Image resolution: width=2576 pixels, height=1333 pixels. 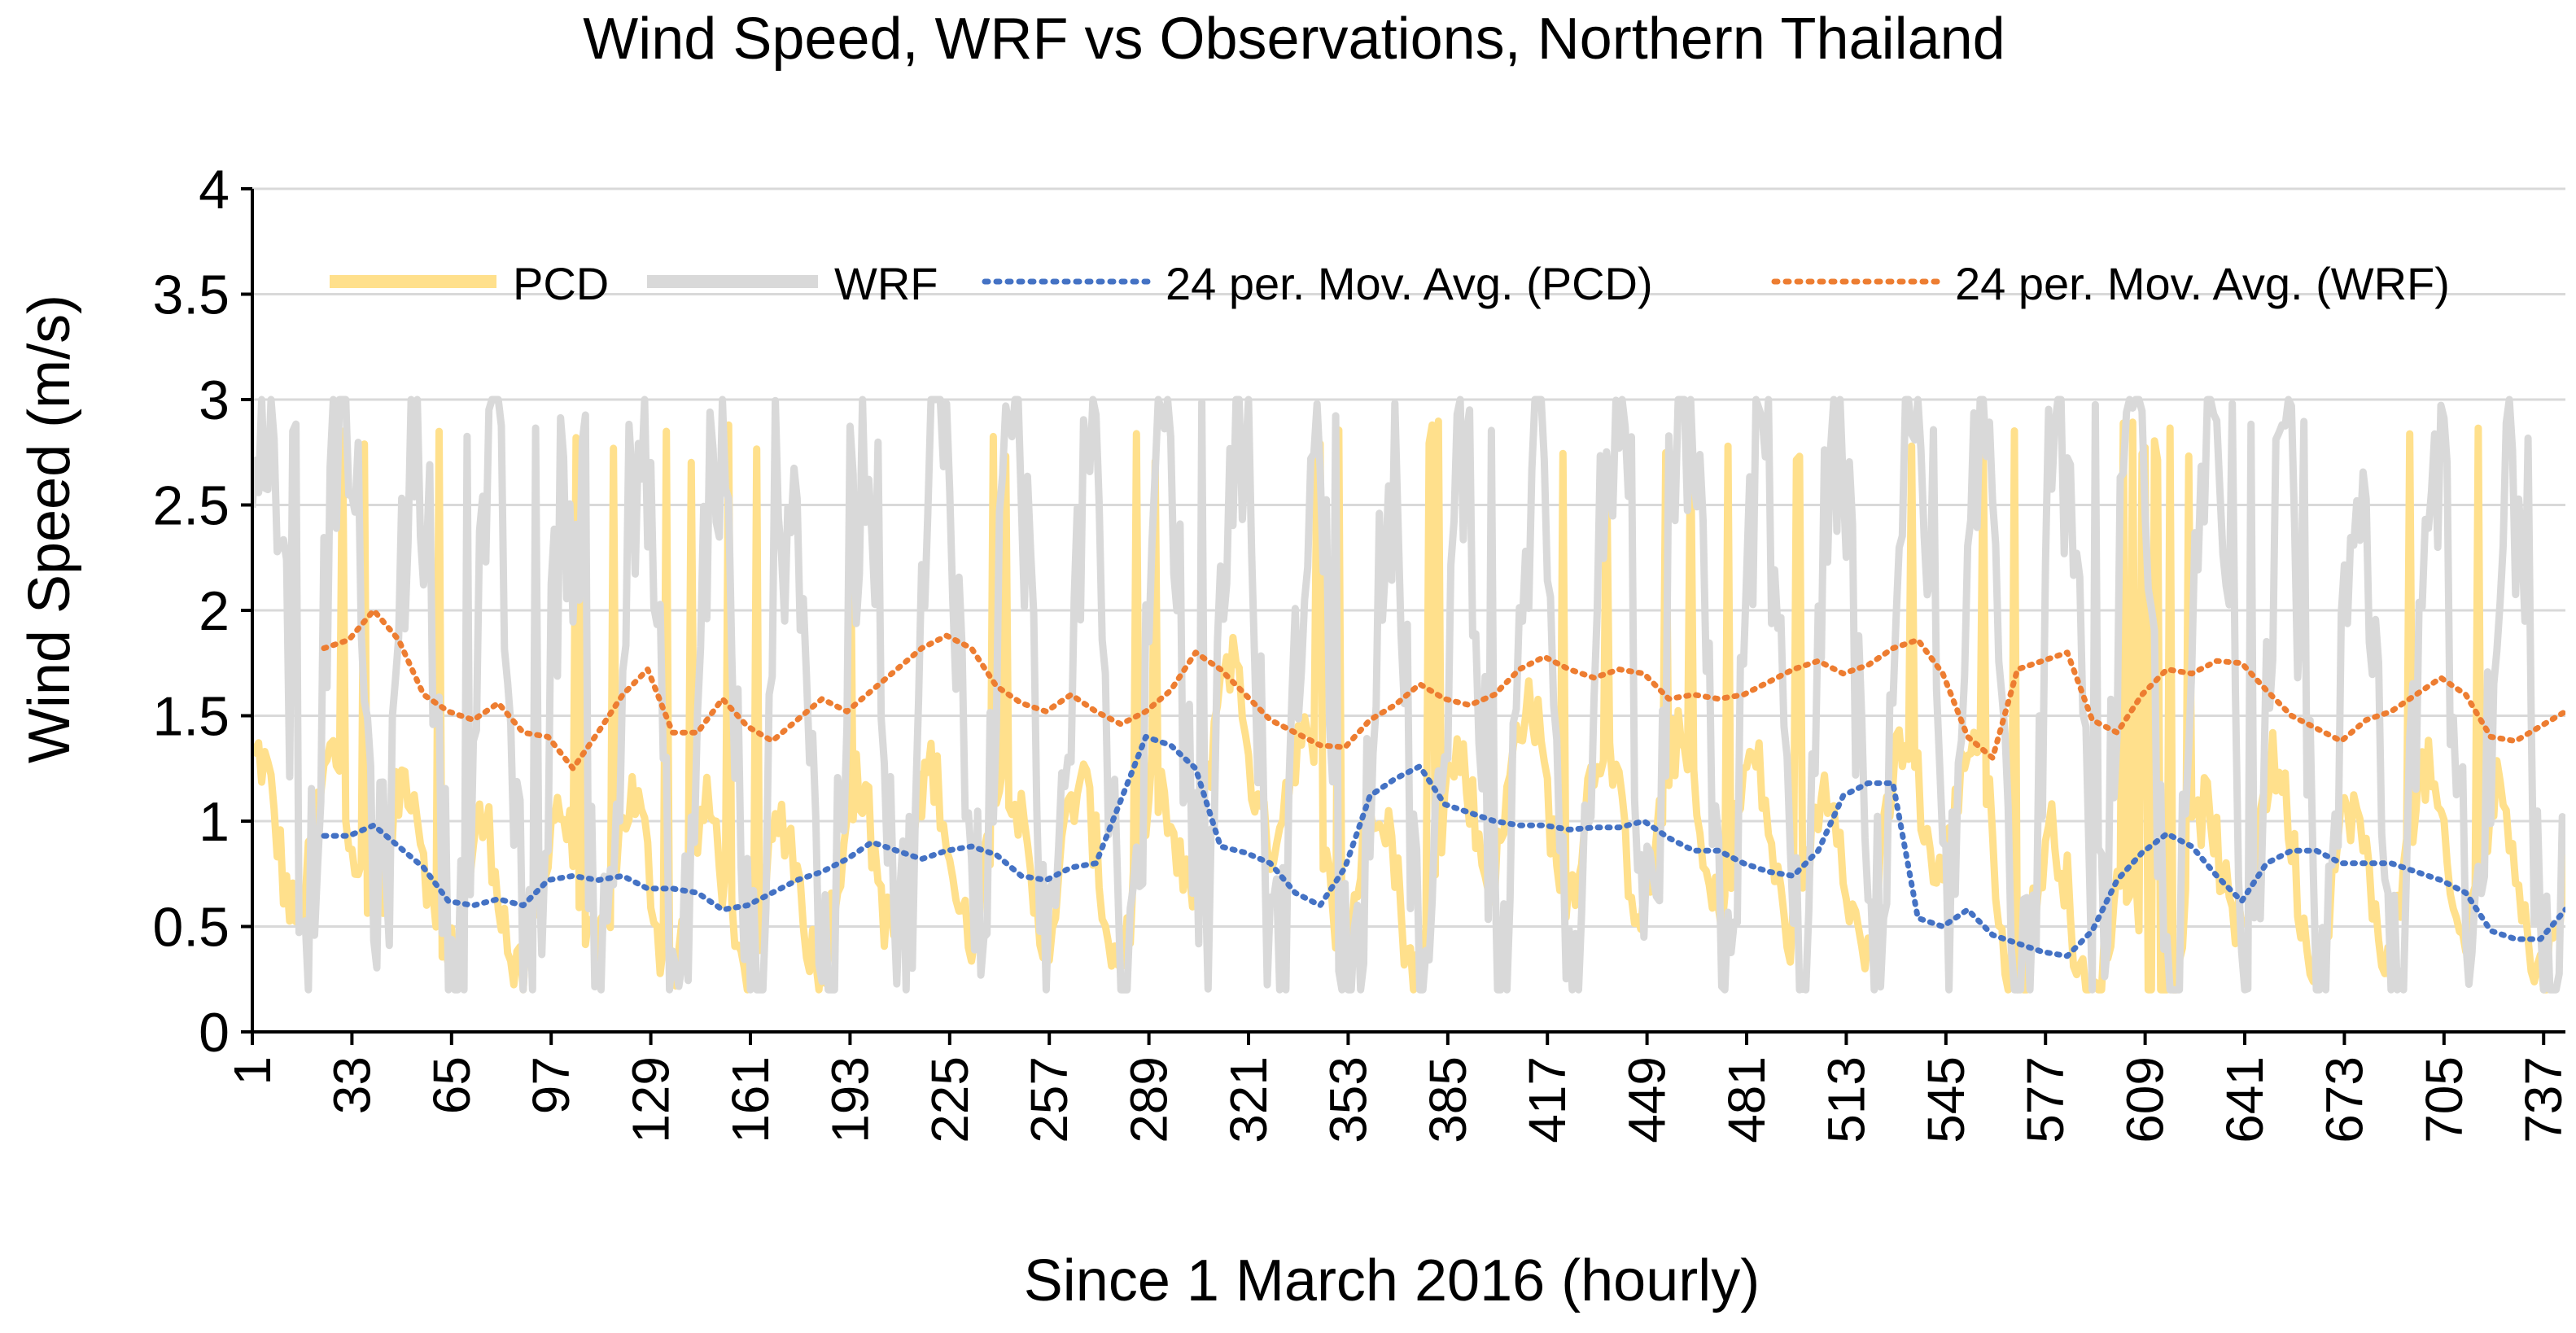 What do you see at coordinates (1049, 1099) in the screenshot?
I see `x-tick-label: 257` at bounding box center [1049, 1099].